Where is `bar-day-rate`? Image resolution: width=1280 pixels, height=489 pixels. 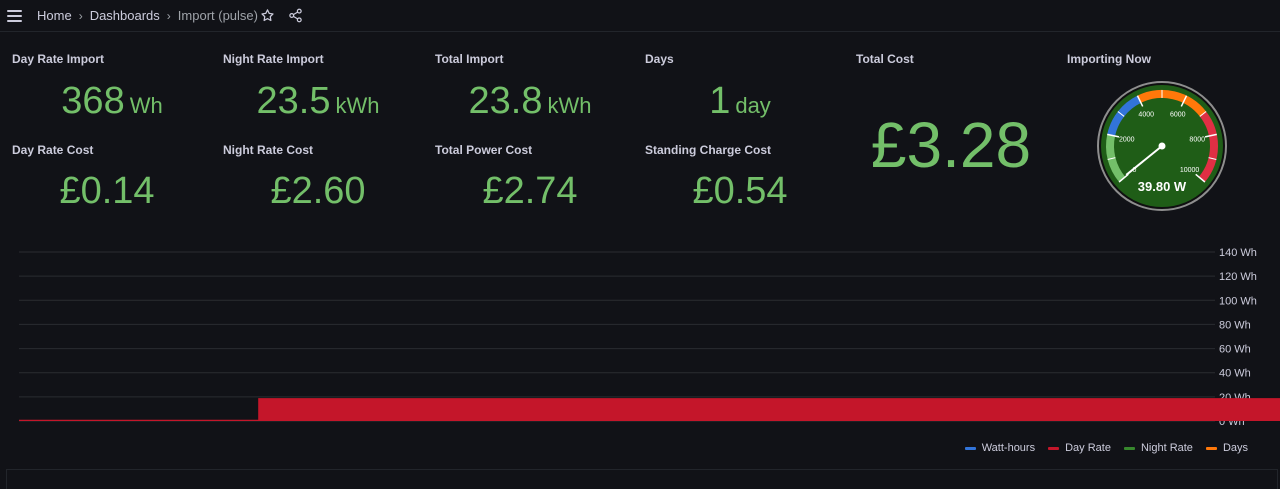 bar-day-rate is located at coordinates (769, 409).